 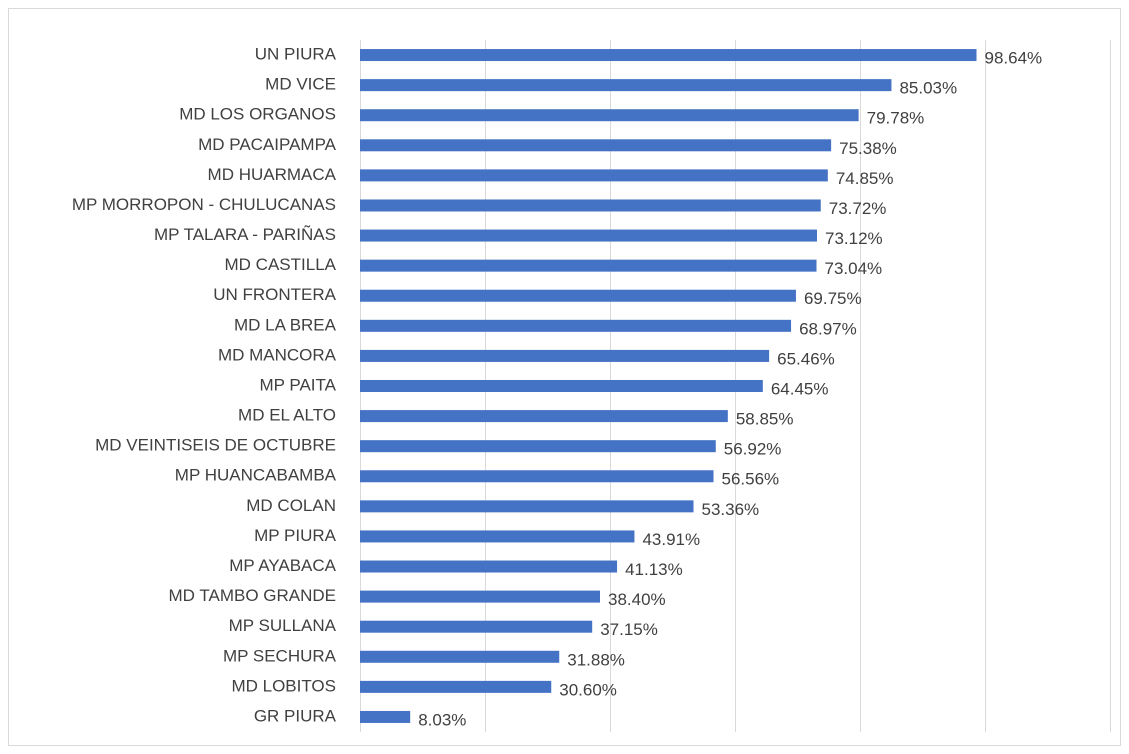 I want to click on data-label: 37.15%, so click(x=629, y=629).